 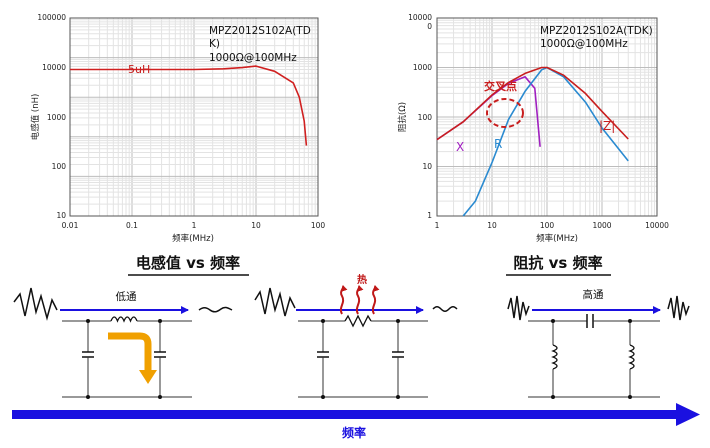 What do you see at coordinates (492, 225) in the screenshot?
I see `impedance-xtick: 10` at bounding box center [492, 225].